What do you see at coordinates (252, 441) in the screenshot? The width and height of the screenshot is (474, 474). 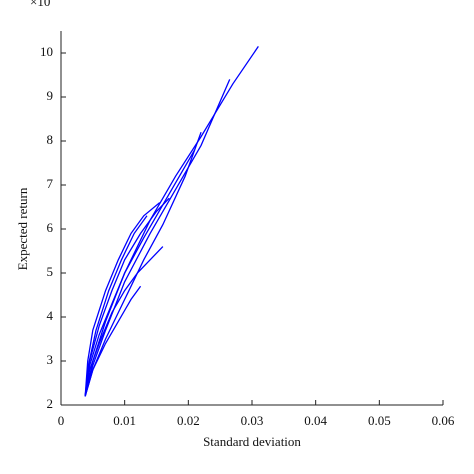 I see `x-axis-label: Standard deviation` at bounding box center [252, 441].